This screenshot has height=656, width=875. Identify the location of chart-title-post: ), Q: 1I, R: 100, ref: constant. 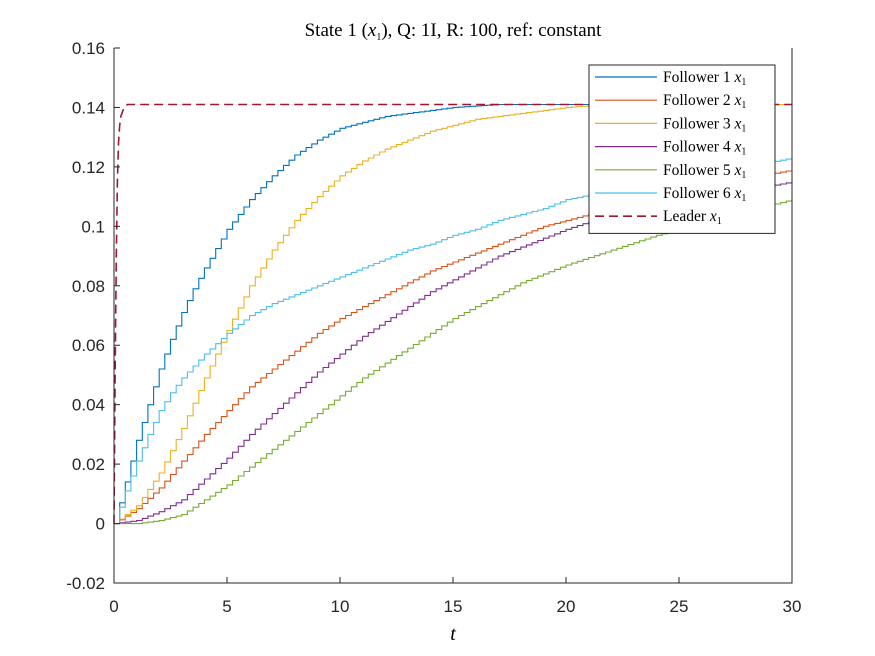
(491, 30).